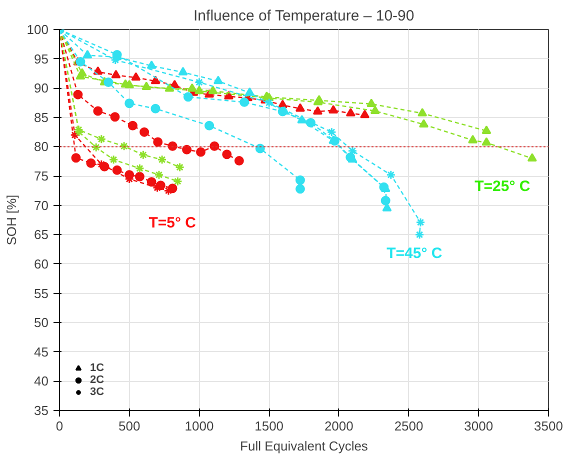  Describe the element at coordinates (41, 58) in the screenshot. I see `y-tick-label: 95` at that location.